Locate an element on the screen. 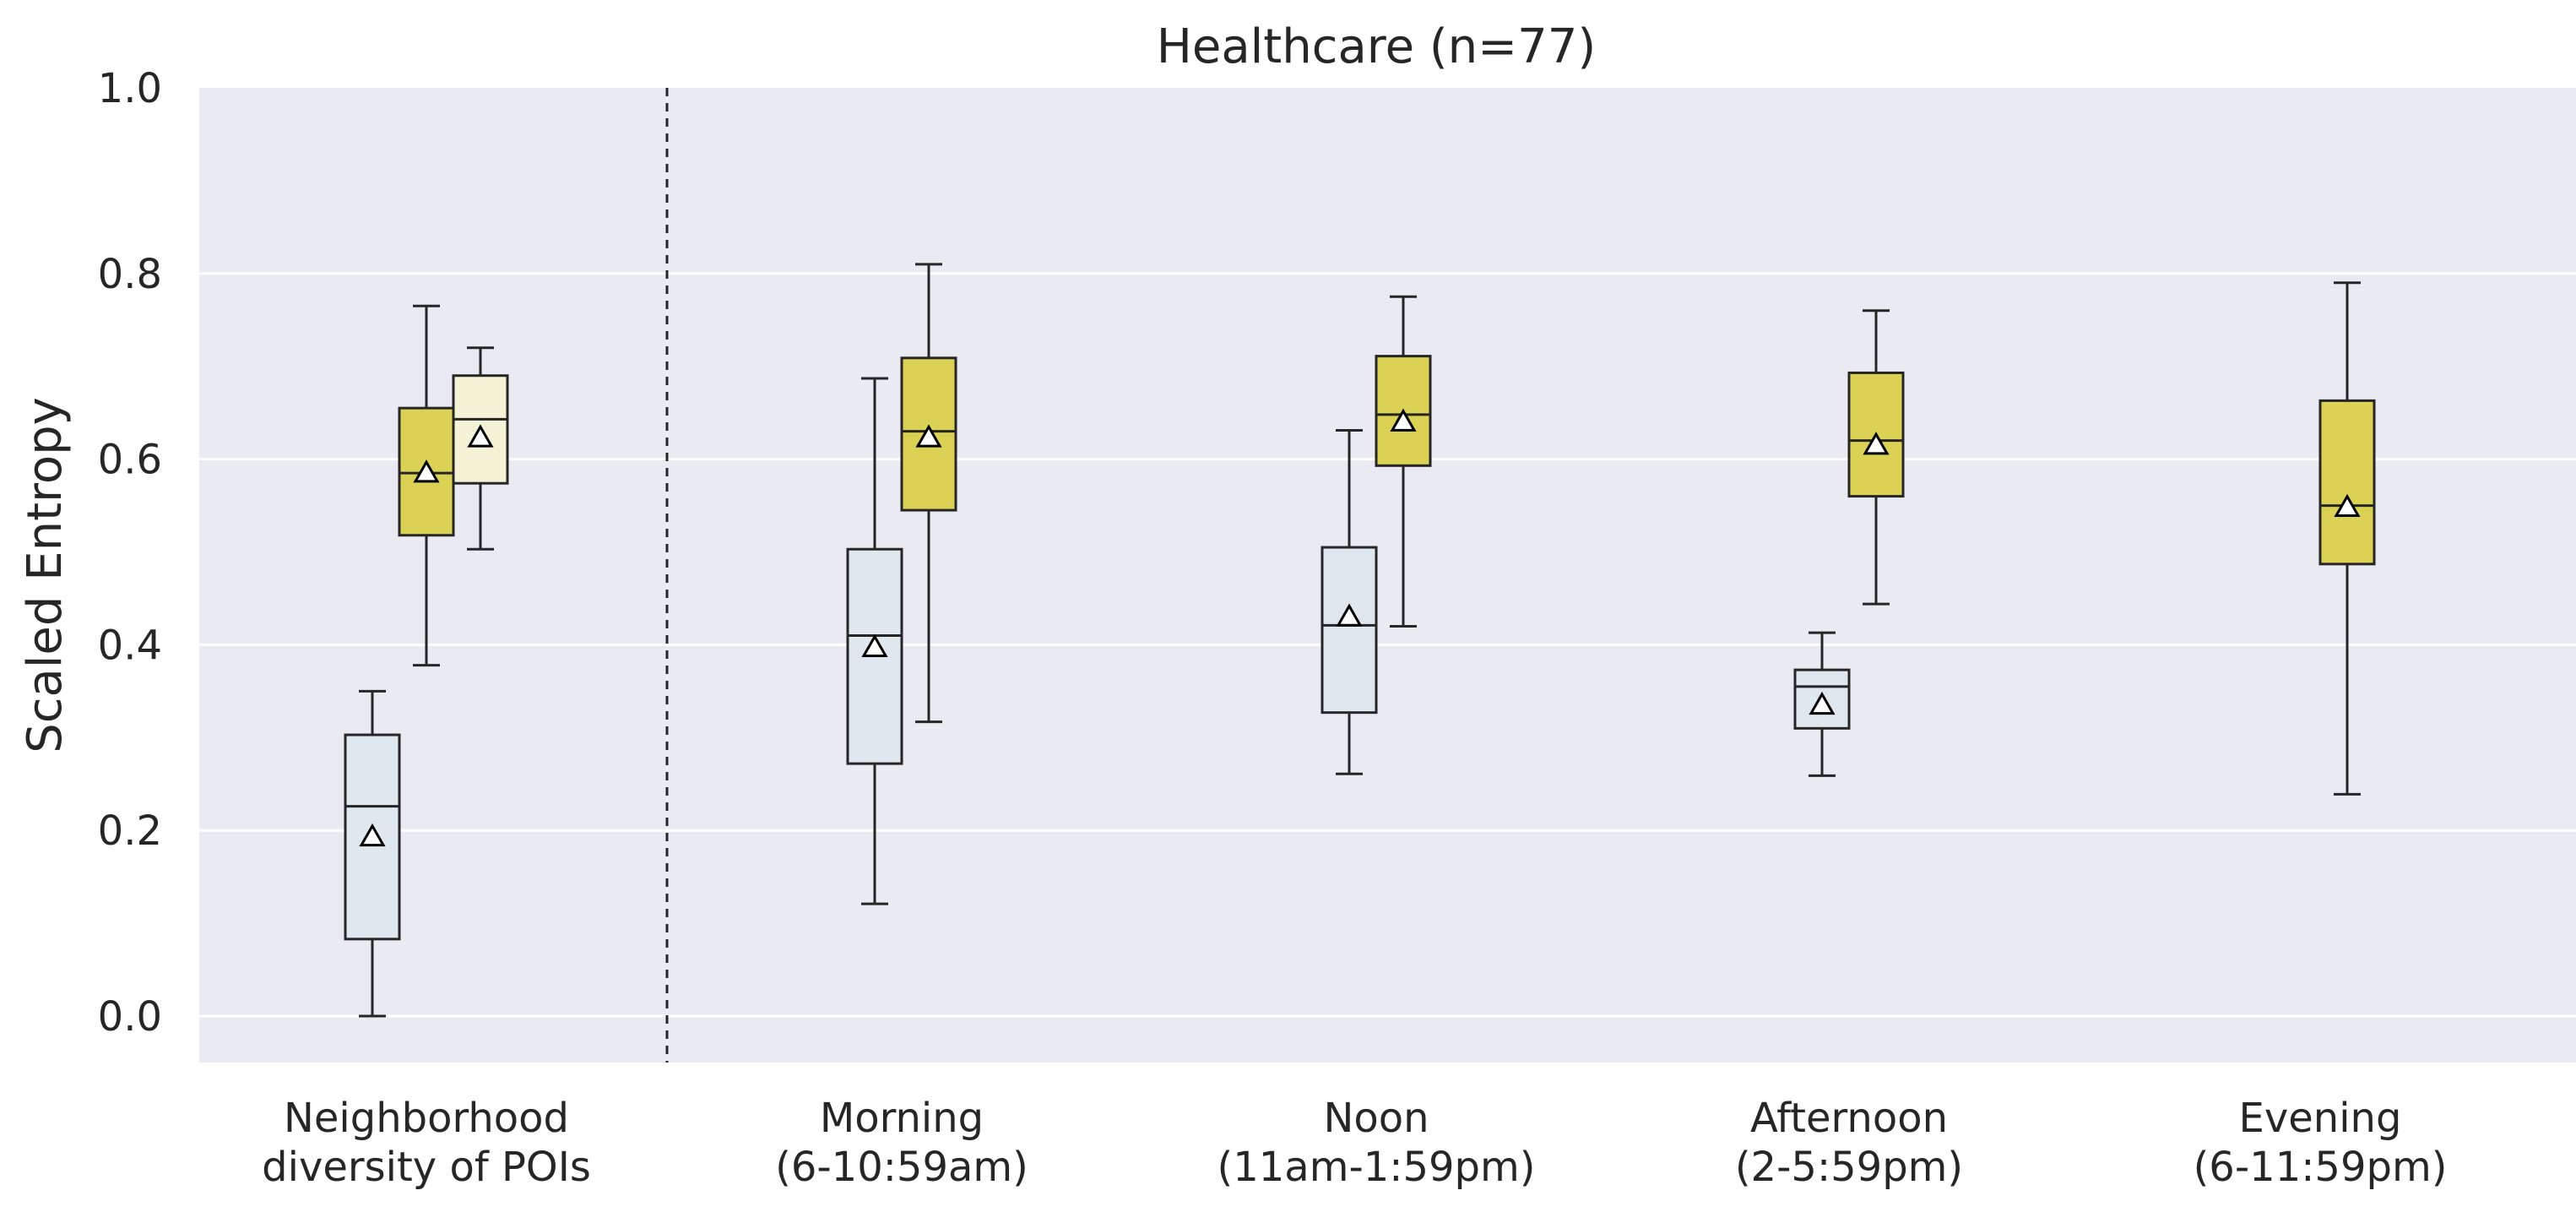 The image size is (2576, 1223). y-tick-label: 0.4 is located at coordinates (130, 645).